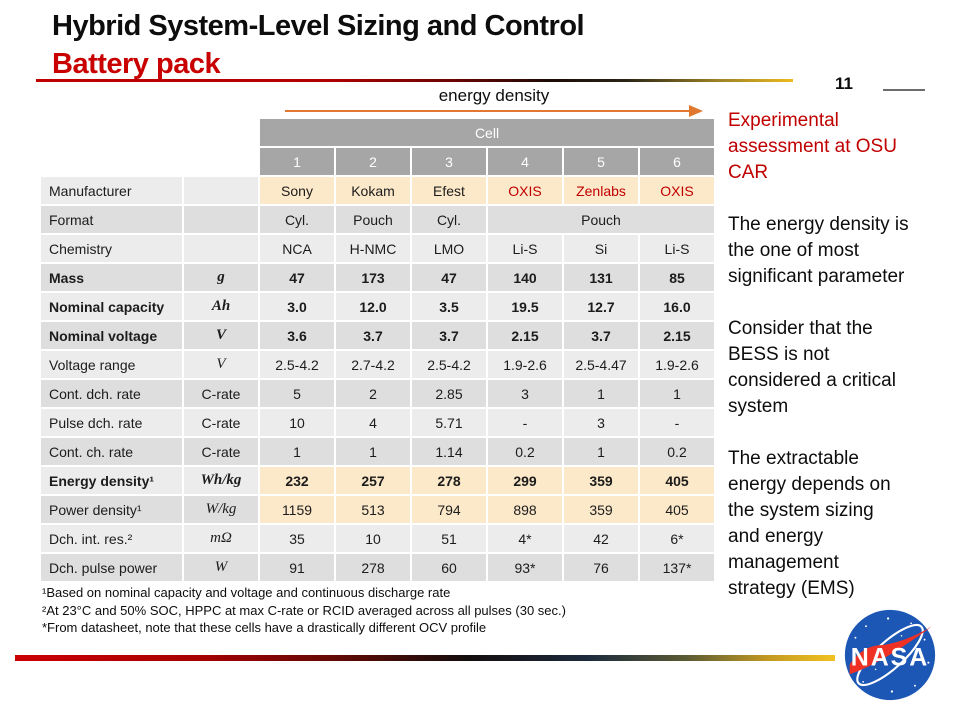 The image size is (960, 720). I want to click on cell-value: 19.5, so click(525, 306).